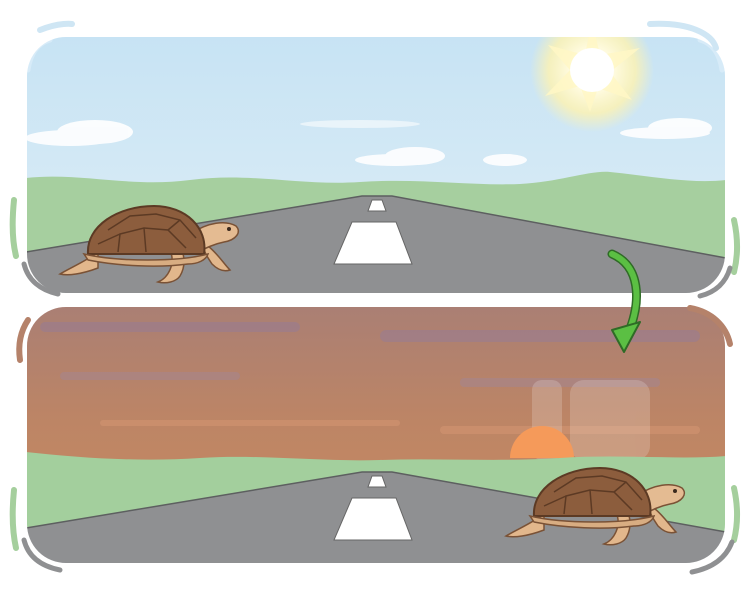 The width and height of the screenshot is (750, 600). What do you see at coordinates (624, 301) in the screenshot?
I see `time-passes-arrow-icon` at bounding box center [624, 301].